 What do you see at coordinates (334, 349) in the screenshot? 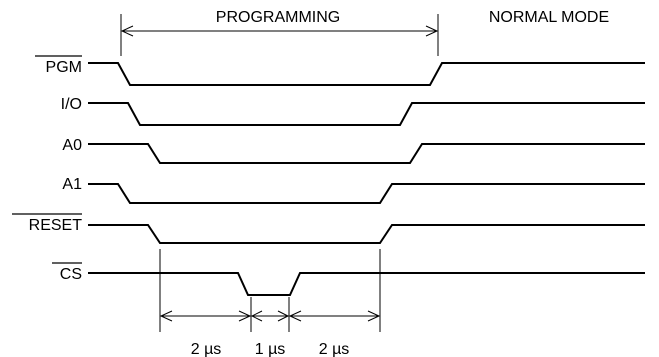
I see `timing-label-3: 2 µs` at bounding box center [334, 349].